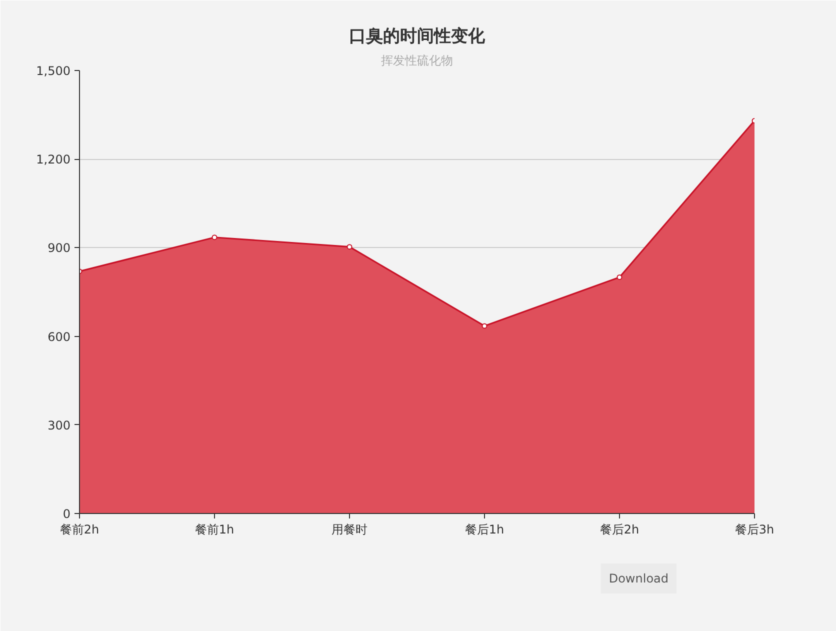 Image resolution: width=836 pixels, height=631 pixels. Describe the element at coordinates (59, 337) in the screenshot. I see `y-tick-label: 600` at that location.